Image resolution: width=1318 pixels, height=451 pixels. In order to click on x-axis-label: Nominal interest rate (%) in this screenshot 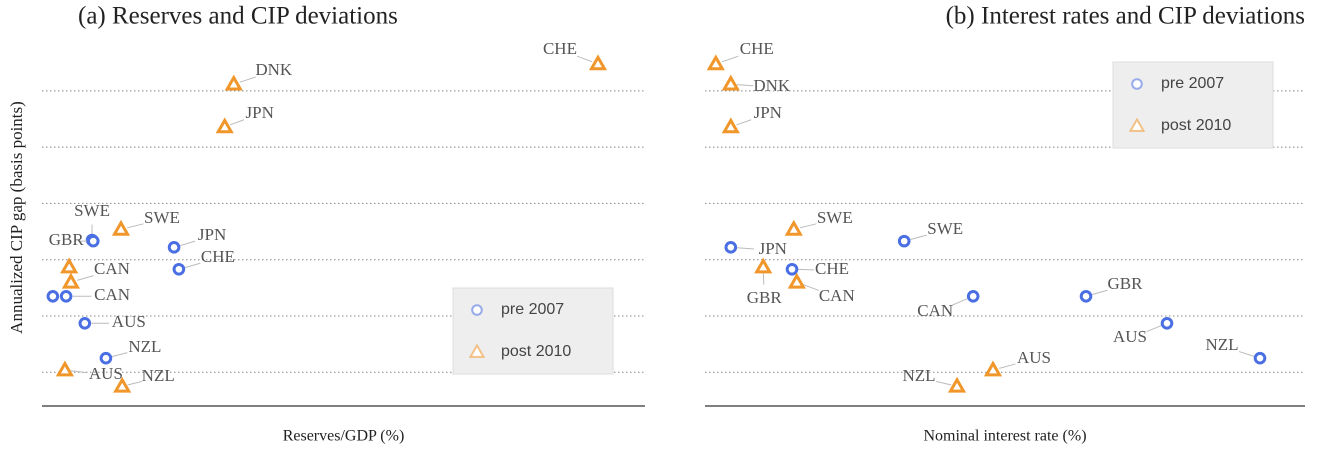, I will do `click(1004, 436)`.